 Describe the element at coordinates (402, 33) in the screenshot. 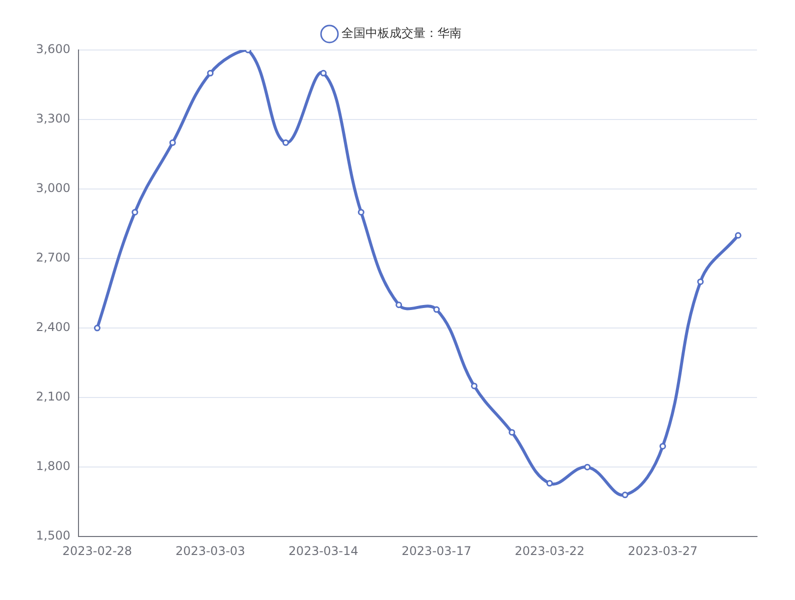

I see `legend-label: 全国中板成交量：华南` at that location.